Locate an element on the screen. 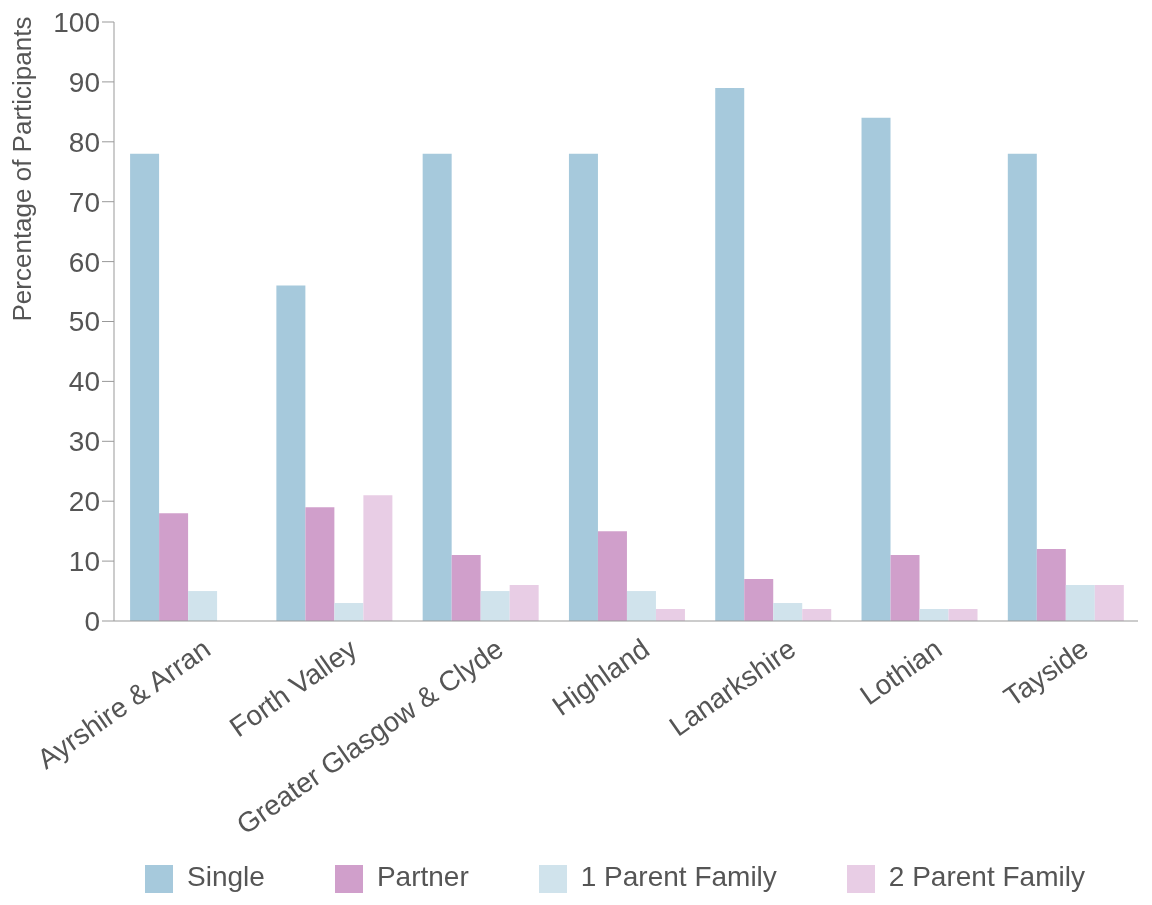 This screenshot has width=1152, height=905. y-tick-label: 80 is located at coordinates (84, 142).